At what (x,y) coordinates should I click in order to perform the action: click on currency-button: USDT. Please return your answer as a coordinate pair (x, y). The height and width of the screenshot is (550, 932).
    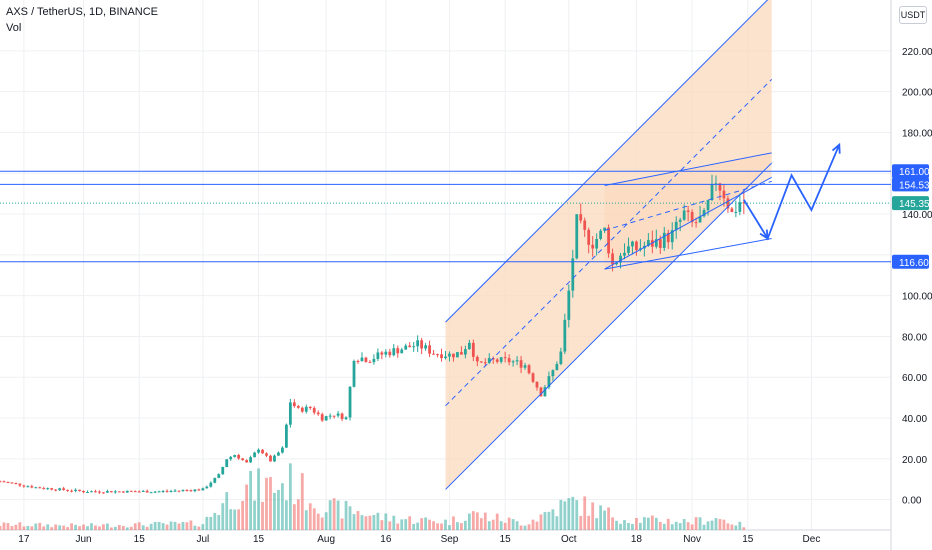
    Looking at the image, I should click on (913, 15).